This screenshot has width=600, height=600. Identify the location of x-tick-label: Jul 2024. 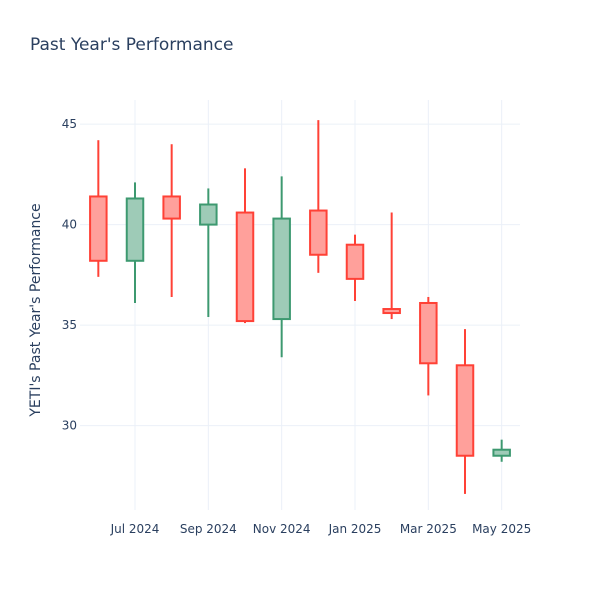
(135, 529).